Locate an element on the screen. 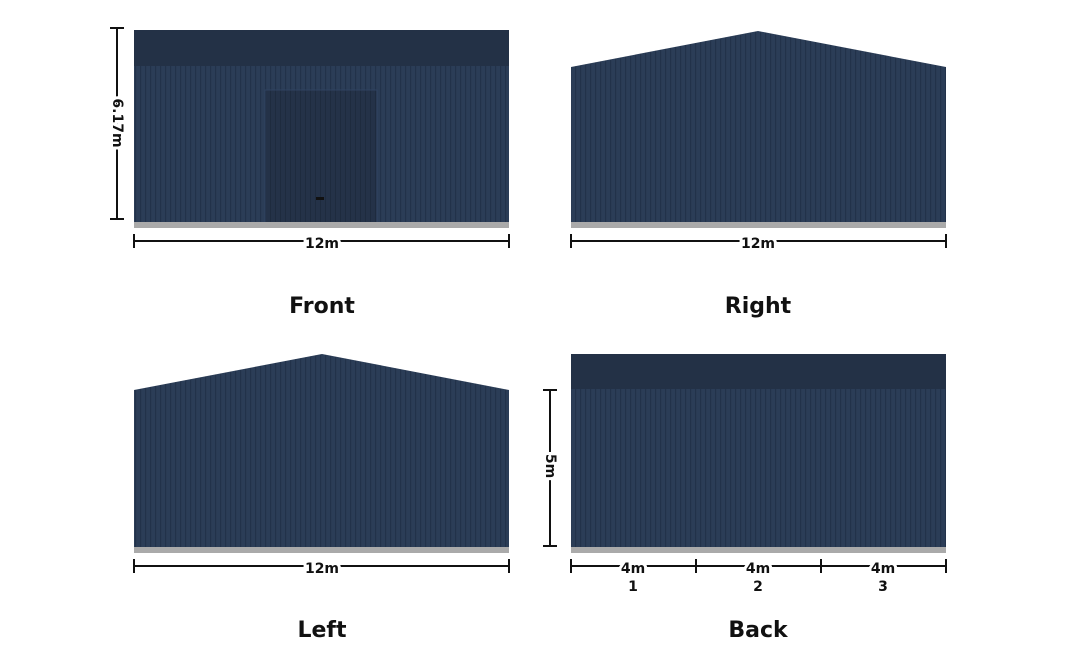  view-title: Left is located at coordinates (322, 630).